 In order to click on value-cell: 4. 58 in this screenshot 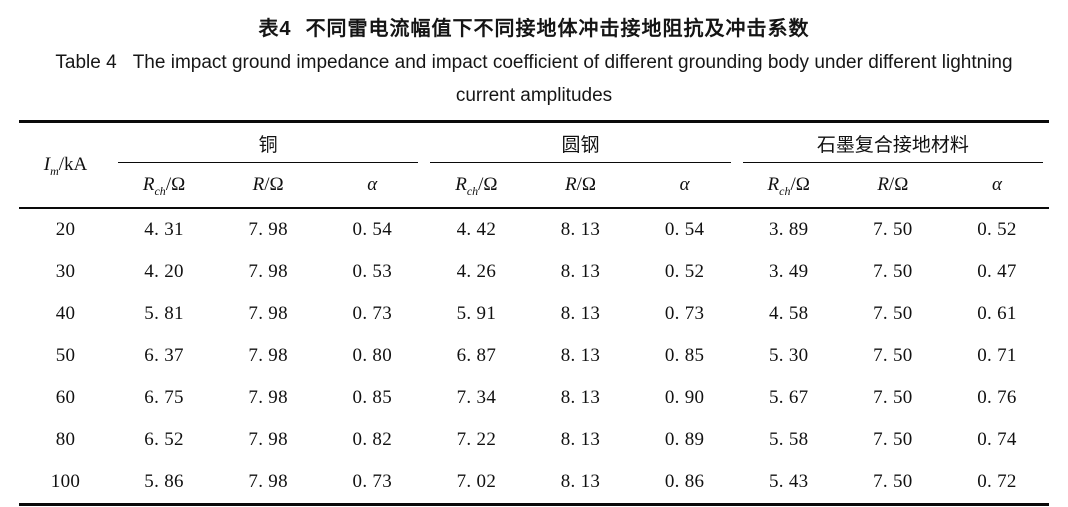, I will do `click(788, 313)`.